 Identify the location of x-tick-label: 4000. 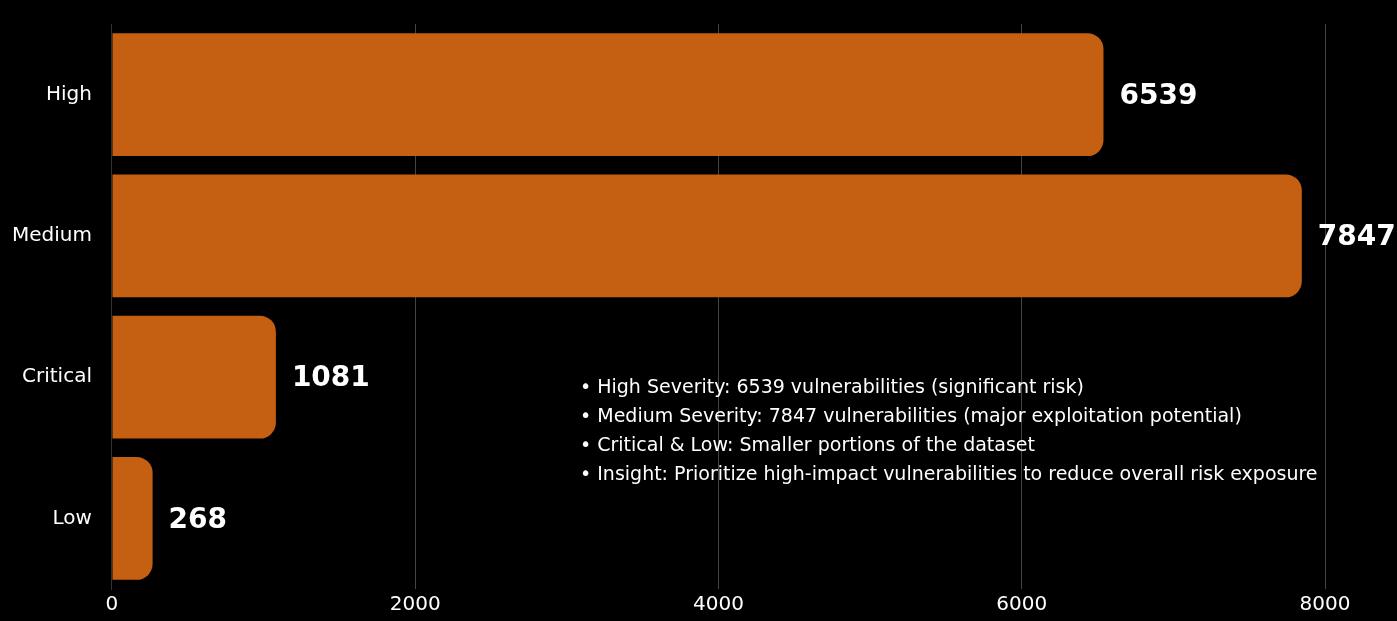
(718, 603).